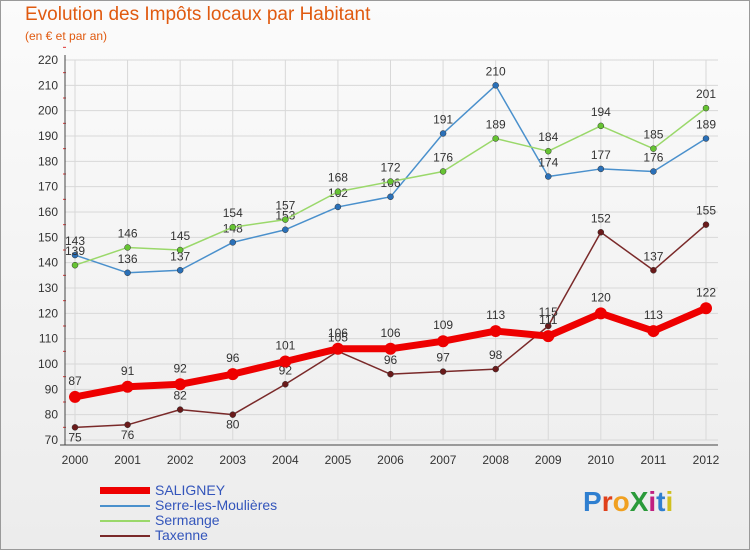 The image size is (750, 550). What do you see at coordinates (653, 157) in the screenshot?
I see `data-label: 176` at bounding box center [653, 157].